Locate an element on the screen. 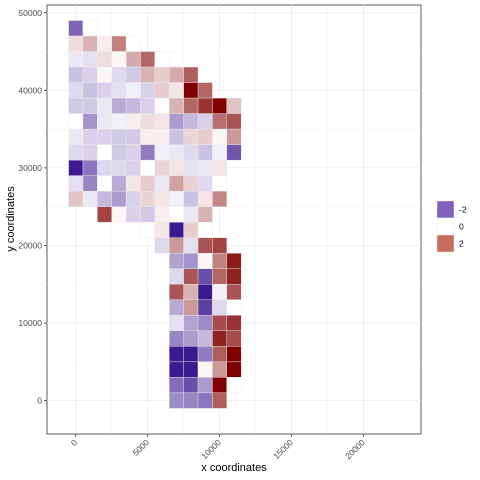 The image size is (480, 480). x-axis-title: x coordinates is located at coordinates (234, 468).